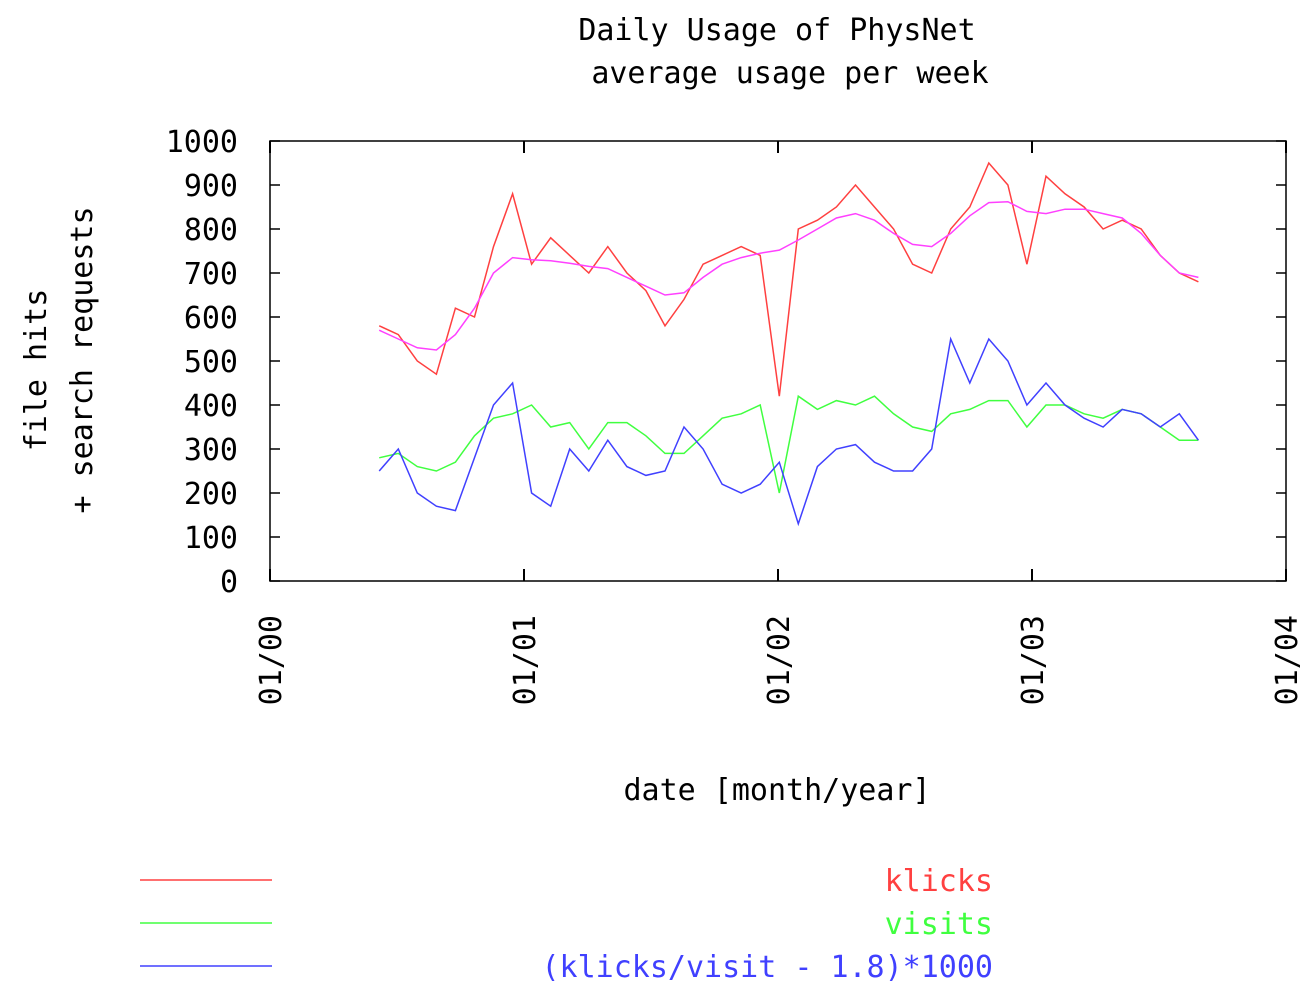 The height and width of the screenshot is (986, 1306). Describe the element at coordinates (525, 660) in the screenshot. I see `x-tick-label: 01/01` at that location.